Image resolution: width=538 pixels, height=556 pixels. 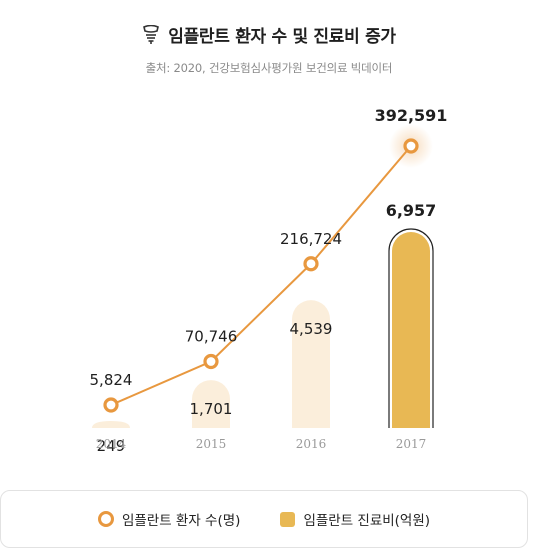 I want to click on line-label-2014: 5,824, so click(x=111, y=380).